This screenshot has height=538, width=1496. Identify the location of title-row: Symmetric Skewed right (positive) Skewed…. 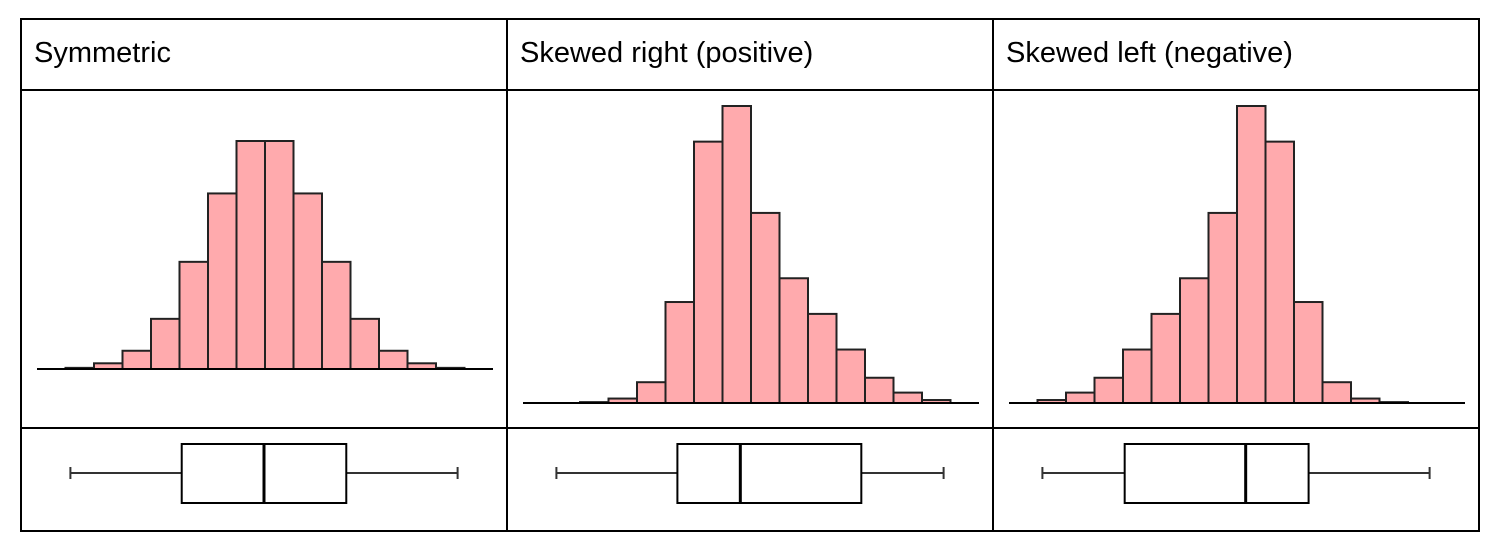
(750, 54).